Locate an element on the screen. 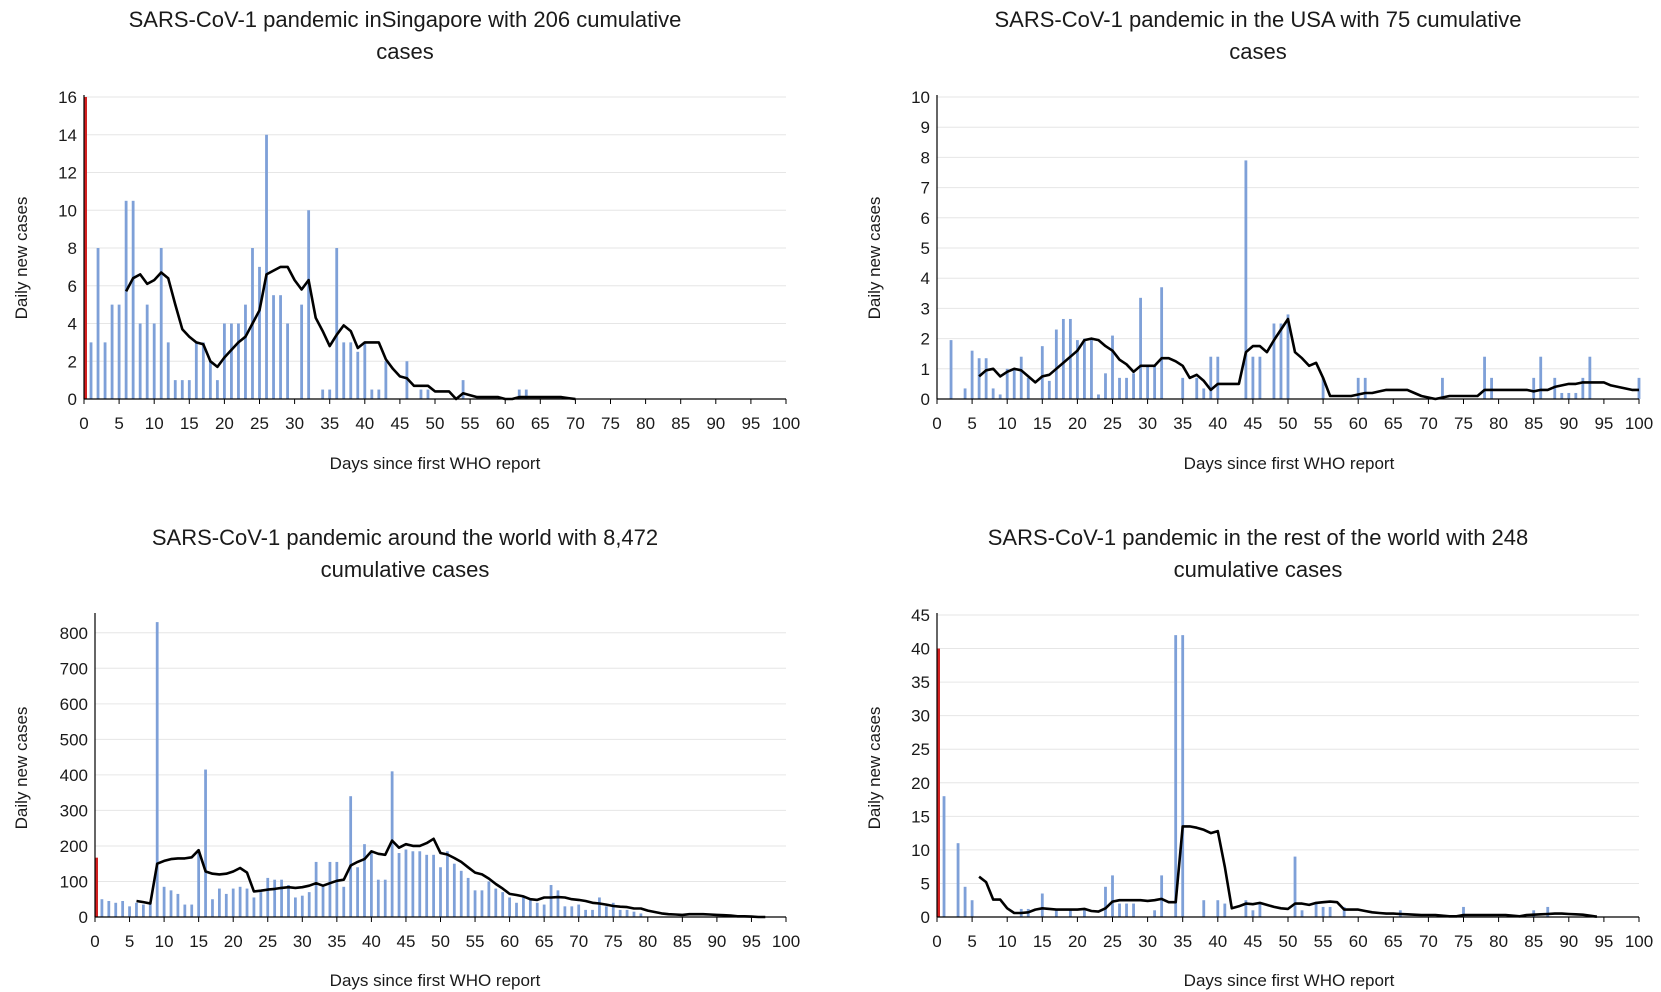  x-tick-label: 40 is located at coordinates (1217, 941).